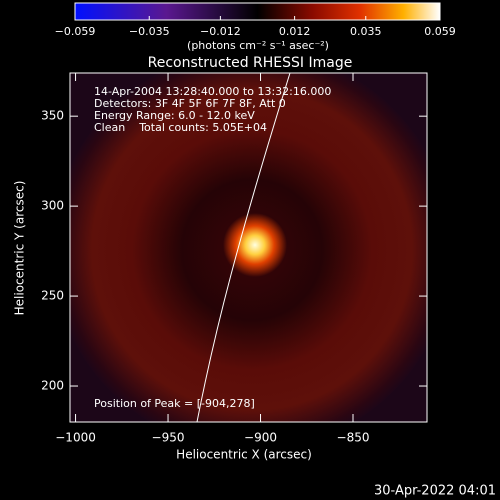 The width and height of the screenshot is (500, 500). Describe the element at coordinates (366, 31) in the screenshot. I see `colorbar-tick-label: 0.035` at that location.